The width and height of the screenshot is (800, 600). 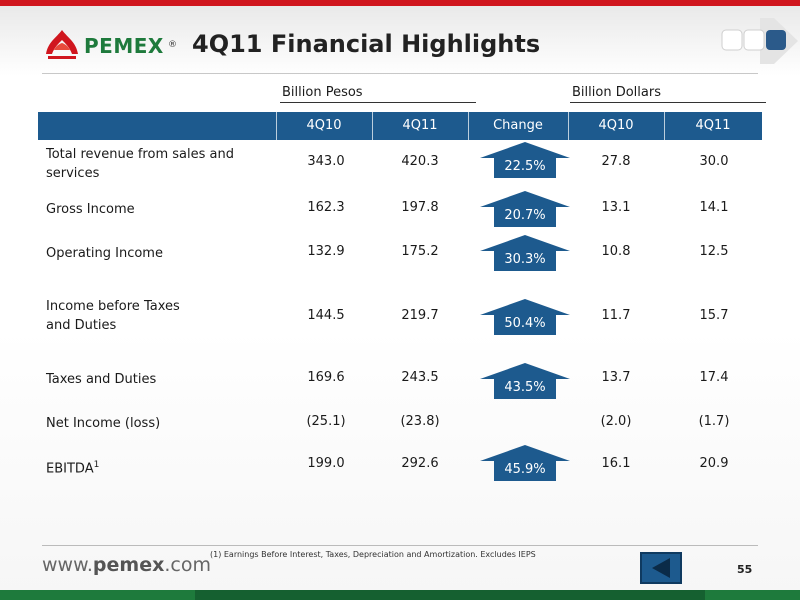 I want to click on value-pesos-4q11: 175.2, so click(x=420, y=251).